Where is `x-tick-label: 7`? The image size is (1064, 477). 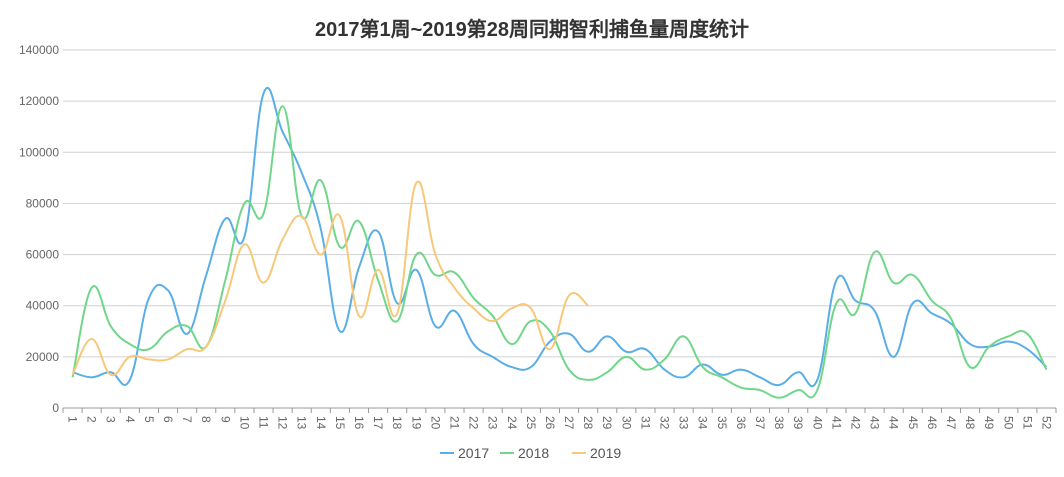 x-tick-label: 7 is located at coordinates (187, 419).